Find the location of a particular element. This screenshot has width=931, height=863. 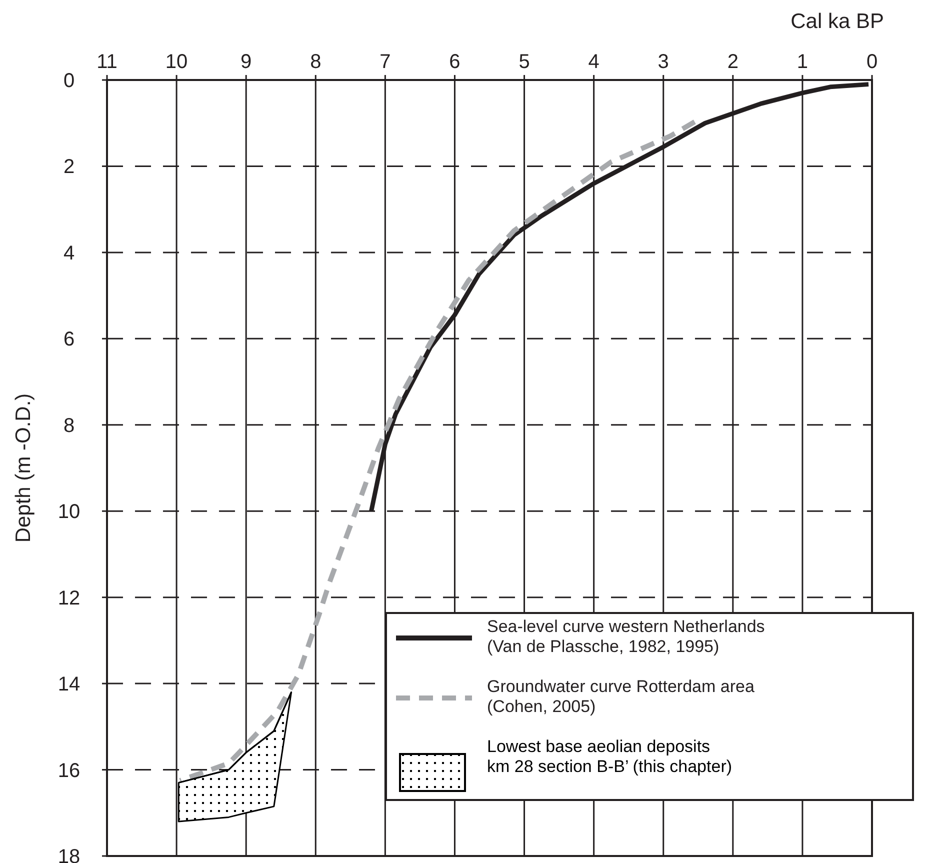

x-tick-label: 2 is located at coordinates (732, 62).